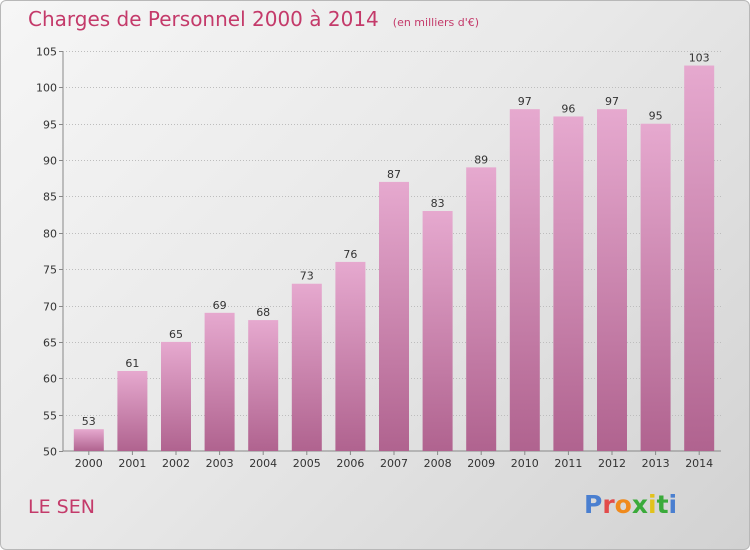 This screenshot has width=750, height=550. Describe the element at coordinates (481, 159) in the screenshot. I see `data-label: 89` at that location.